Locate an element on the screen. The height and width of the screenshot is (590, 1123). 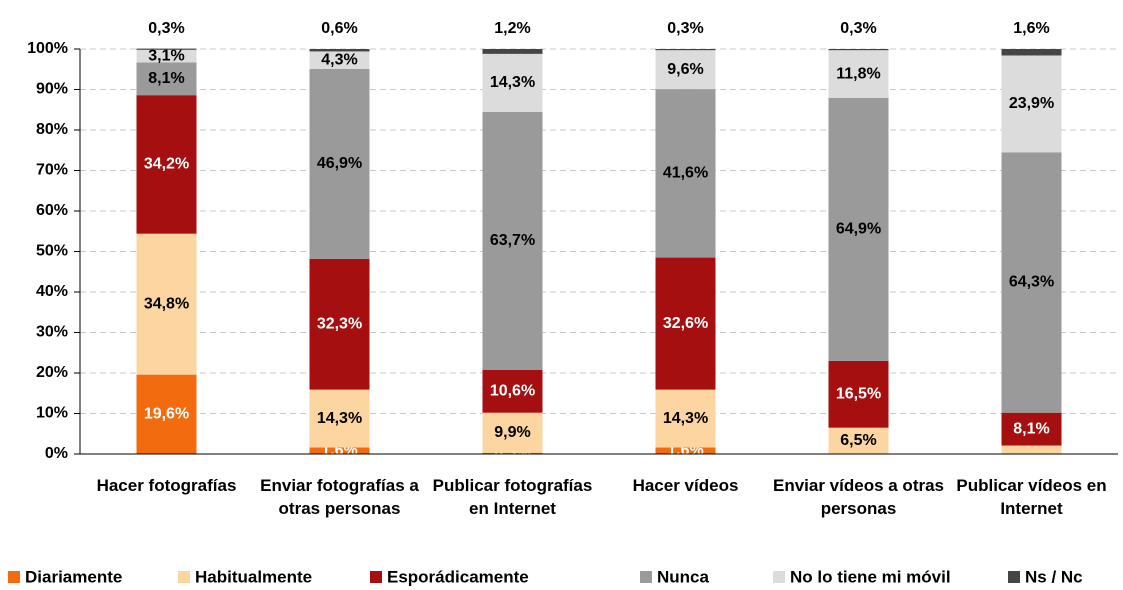
data-label: 11,8% is located at coordinates (858, 73).